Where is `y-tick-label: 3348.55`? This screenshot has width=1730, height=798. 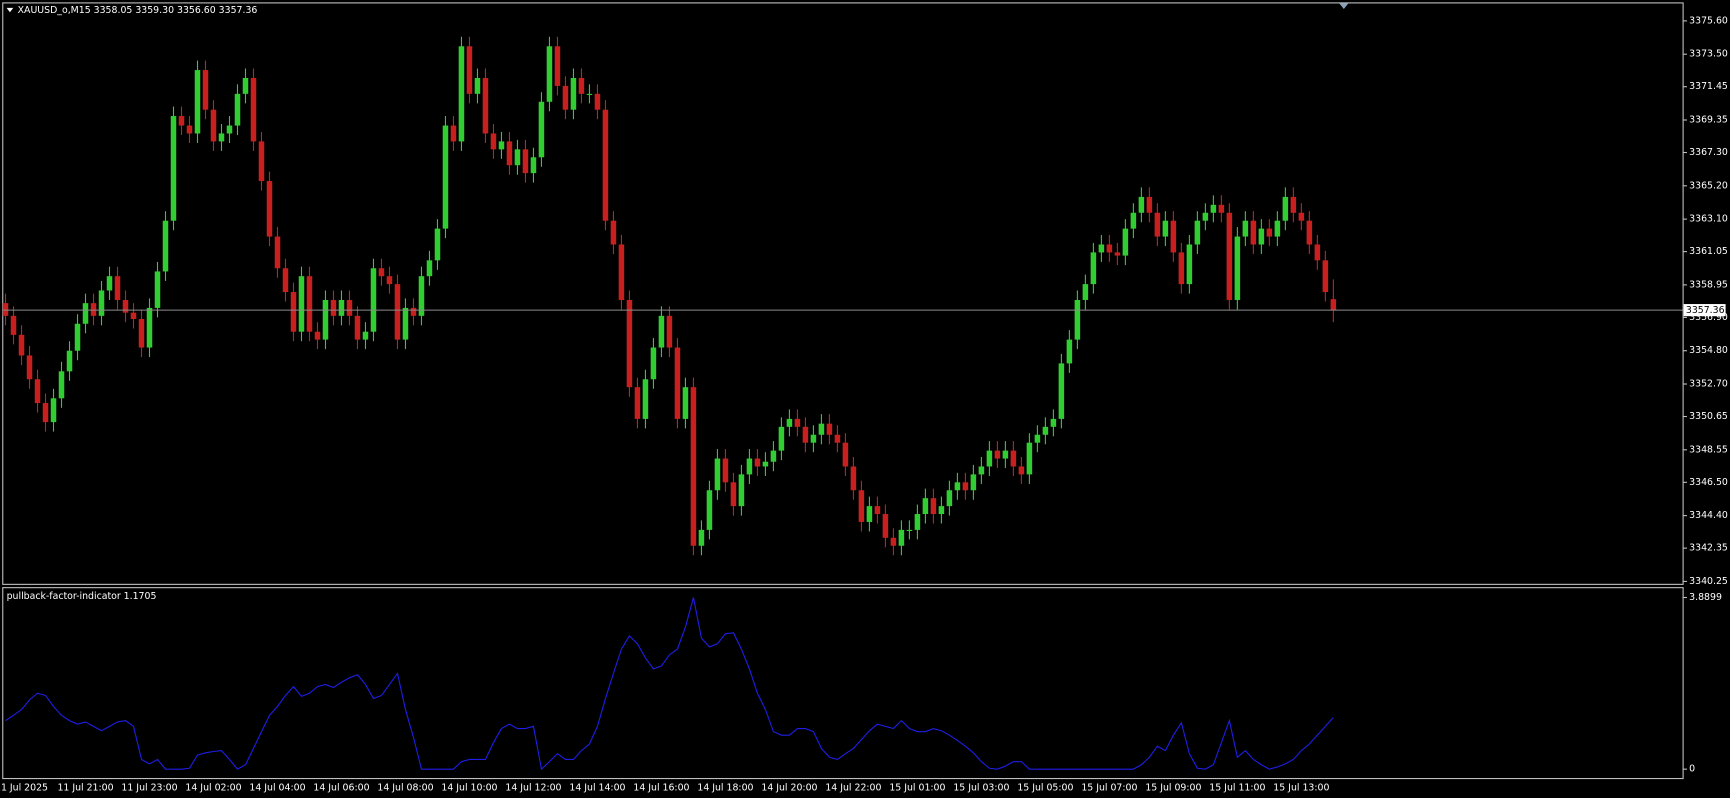 y-tick-label: 3348.55 is located at coordinates (1708, 449).